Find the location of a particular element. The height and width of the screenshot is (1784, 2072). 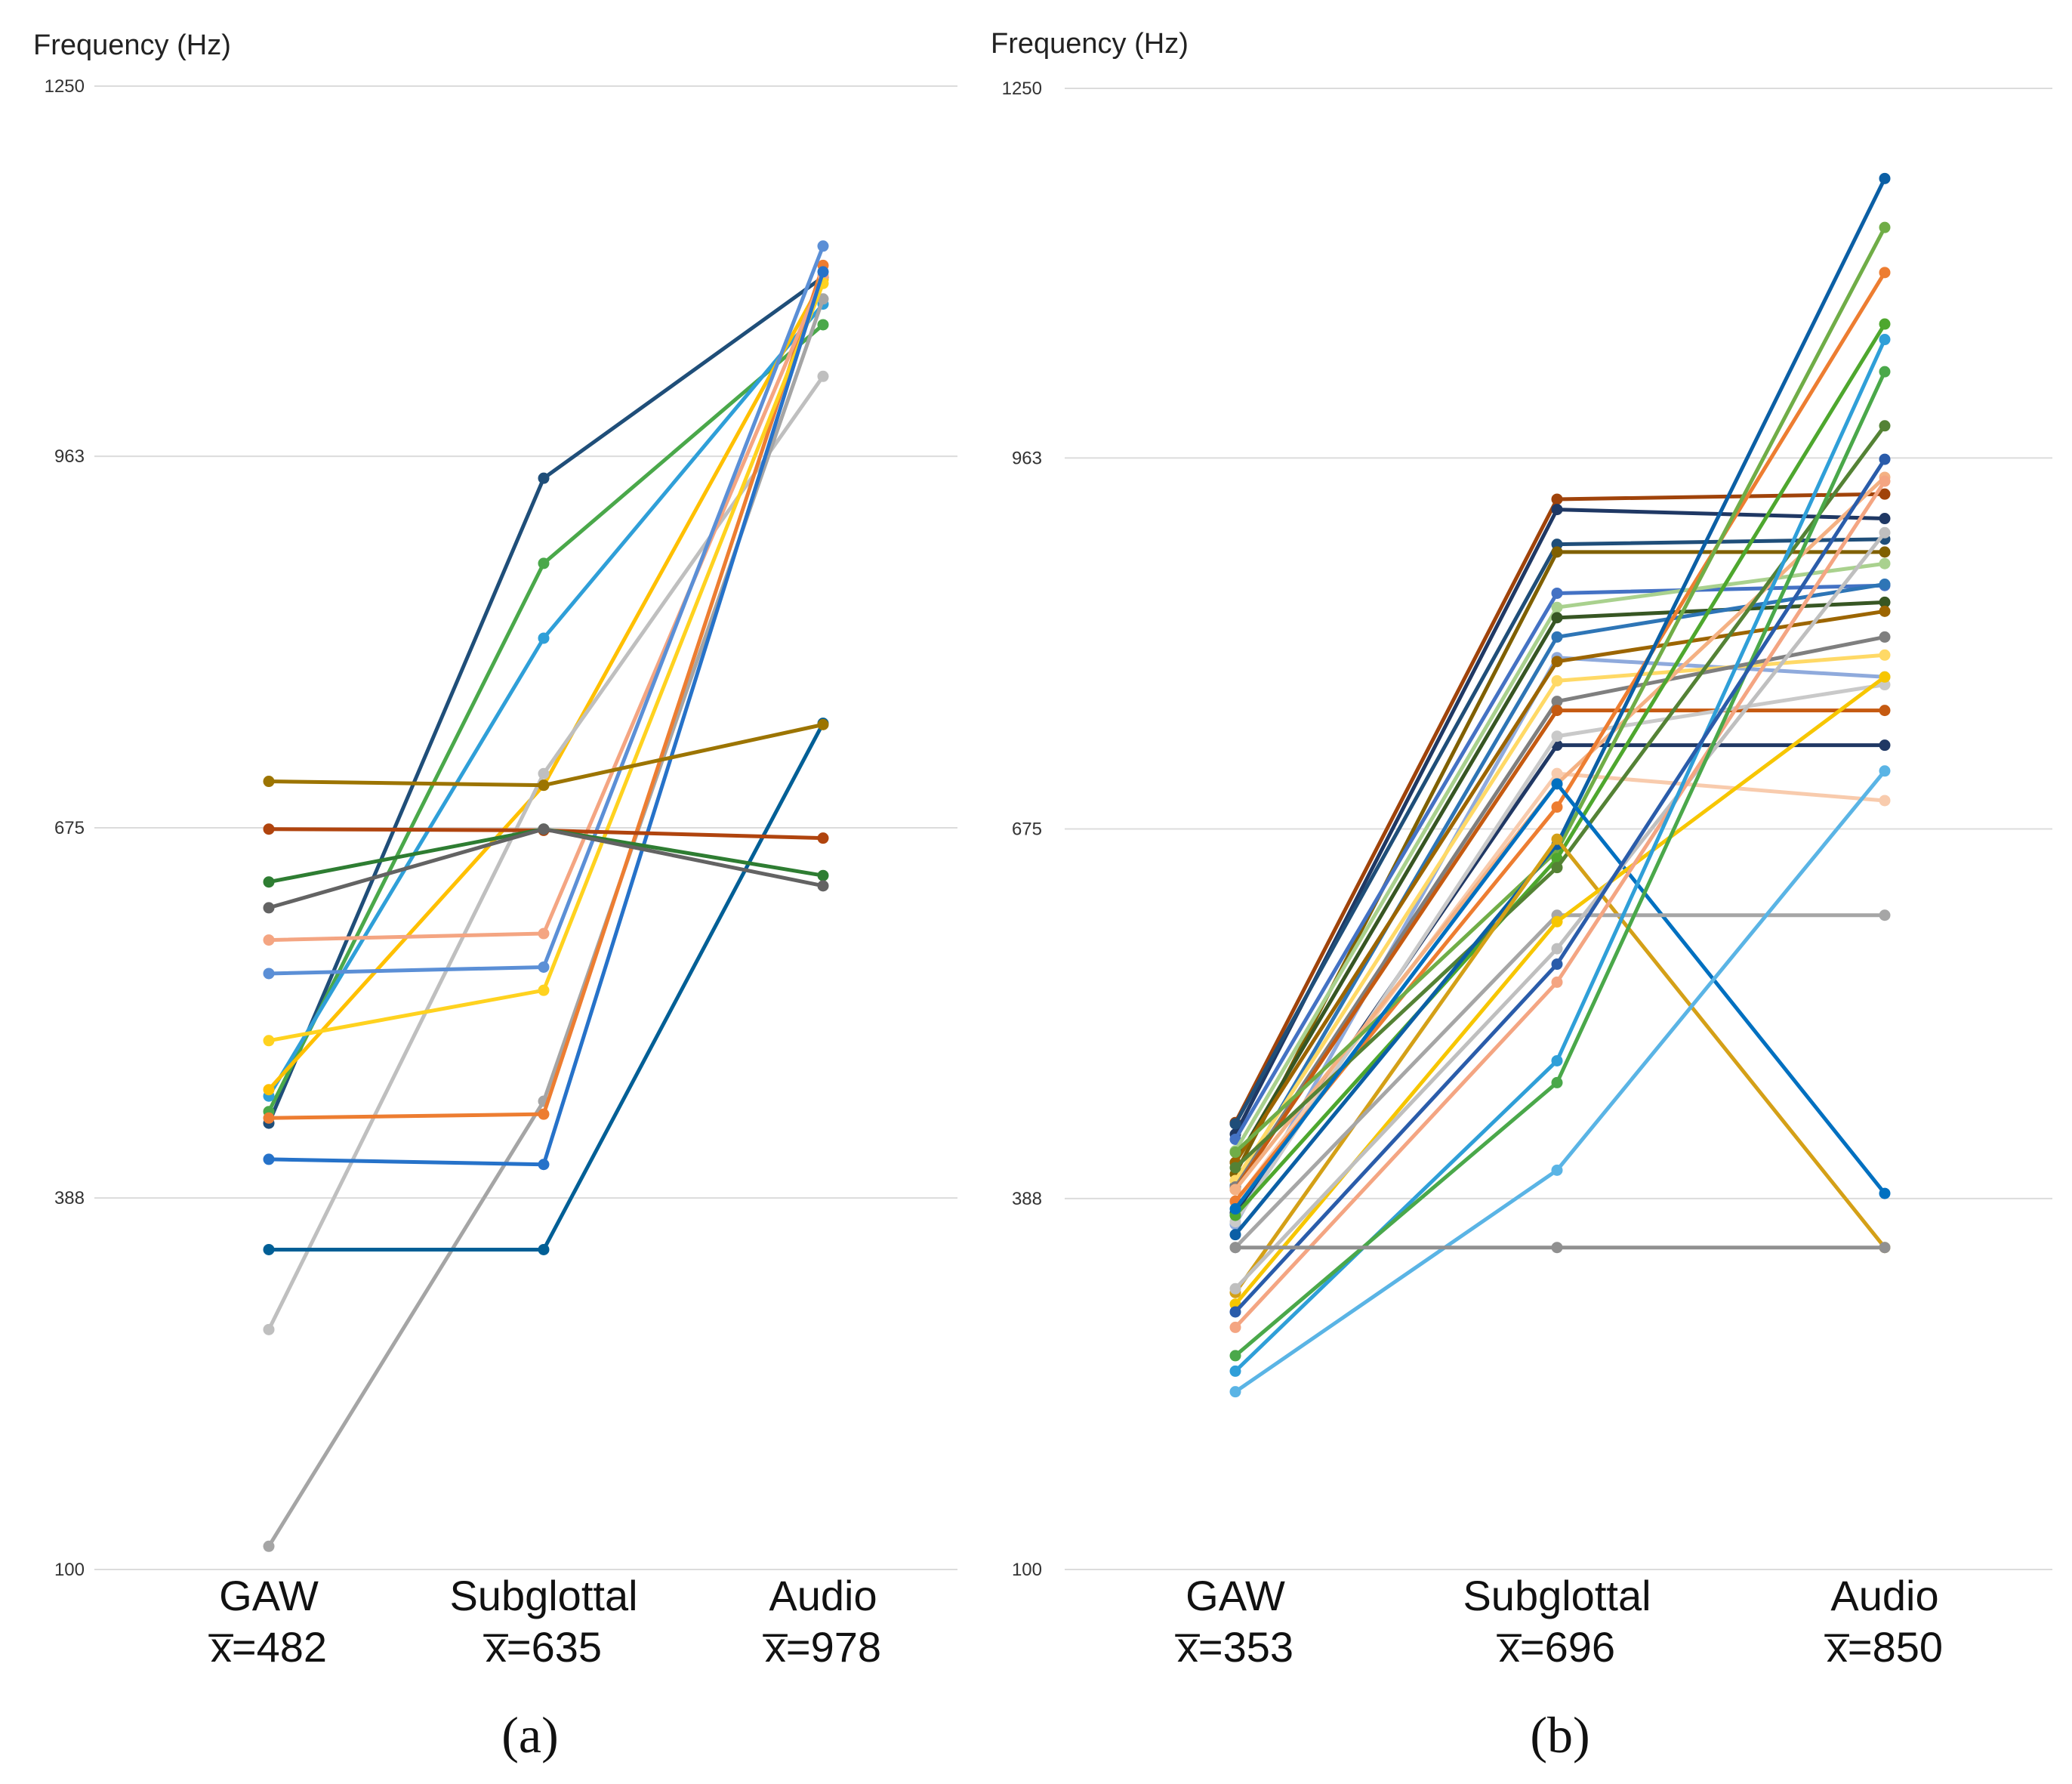

category-label: GAW is located at coordinates (1235, 1595).